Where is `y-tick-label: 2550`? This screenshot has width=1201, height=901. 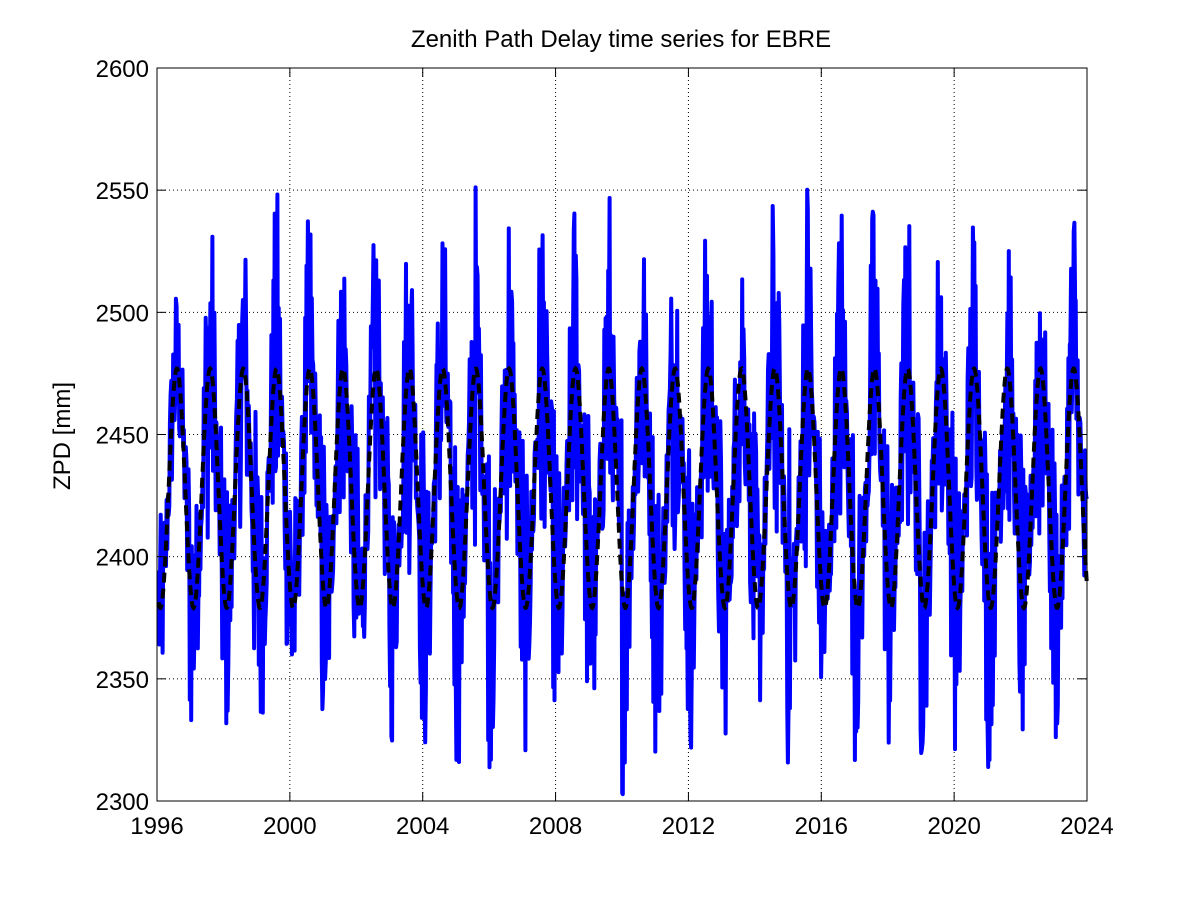
y-tick-label: 2550 is located at coordinates (122, 191).